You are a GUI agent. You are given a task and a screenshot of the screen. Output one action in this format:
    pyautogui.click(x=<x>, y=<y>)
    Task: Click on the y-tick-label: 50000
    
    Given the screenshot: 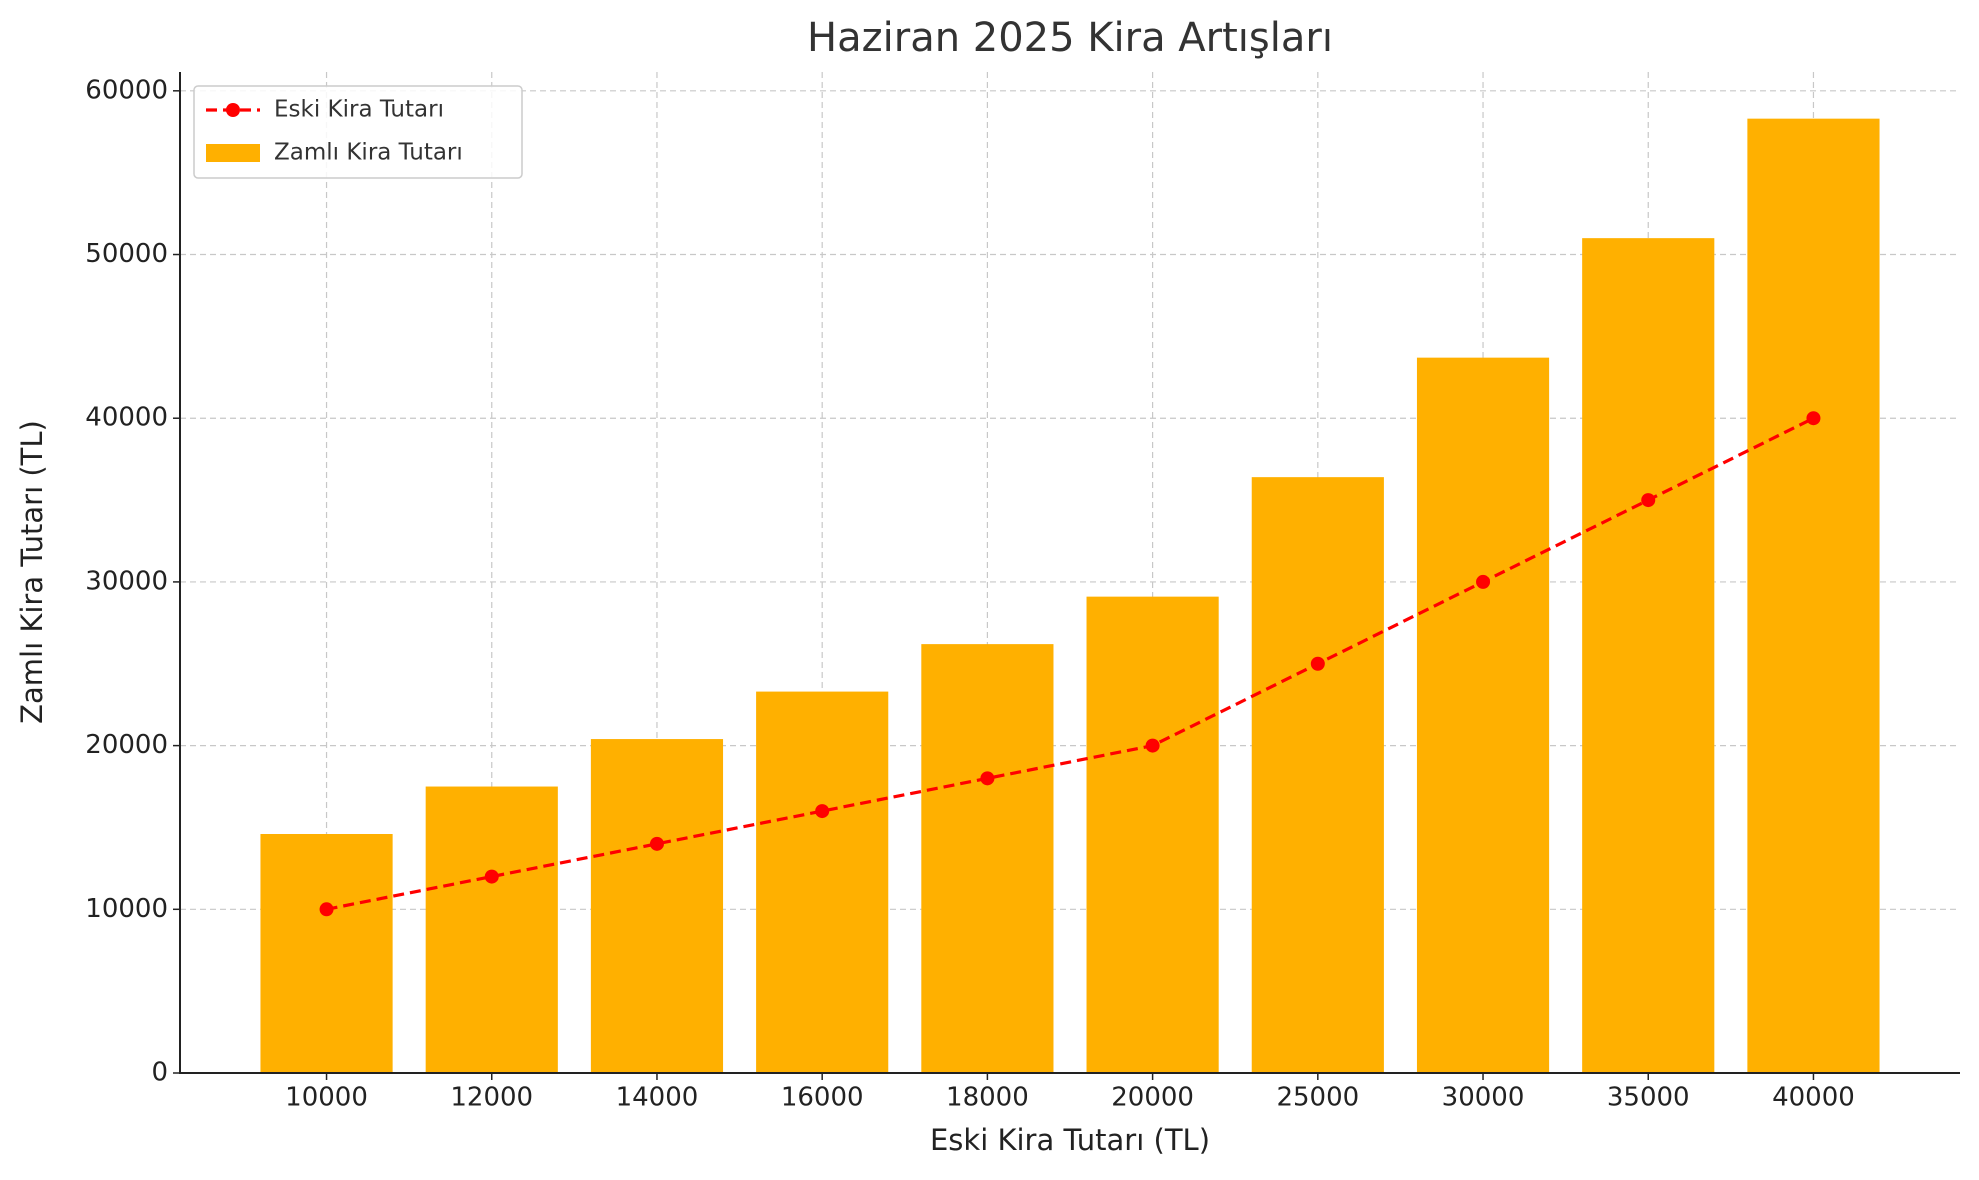 What is the action you would take?
    pyautogui.click(x=126, y=254)
    